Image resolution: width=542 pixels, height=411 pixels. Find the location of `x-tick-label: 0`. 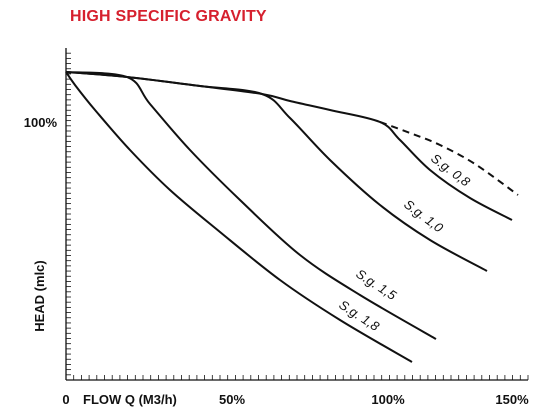

x-tick-label: 0 is located at coordinates (65, 399).